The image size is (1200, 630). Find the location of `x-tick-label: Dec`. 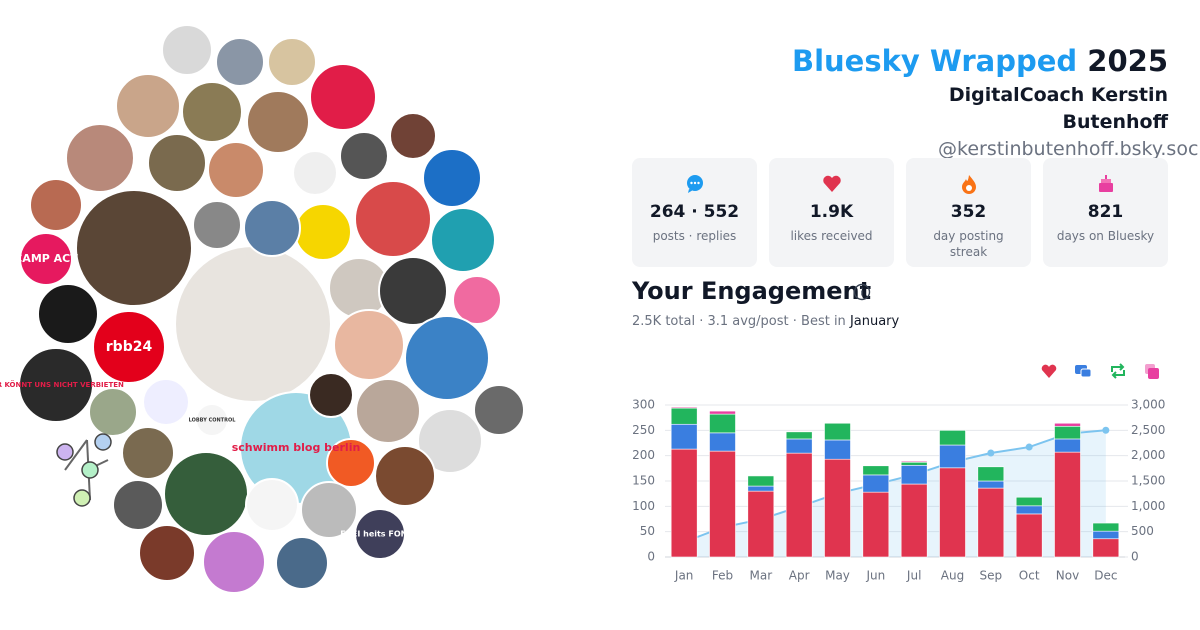

x-tick-label: Dec is located at coordinates (1105, 576).